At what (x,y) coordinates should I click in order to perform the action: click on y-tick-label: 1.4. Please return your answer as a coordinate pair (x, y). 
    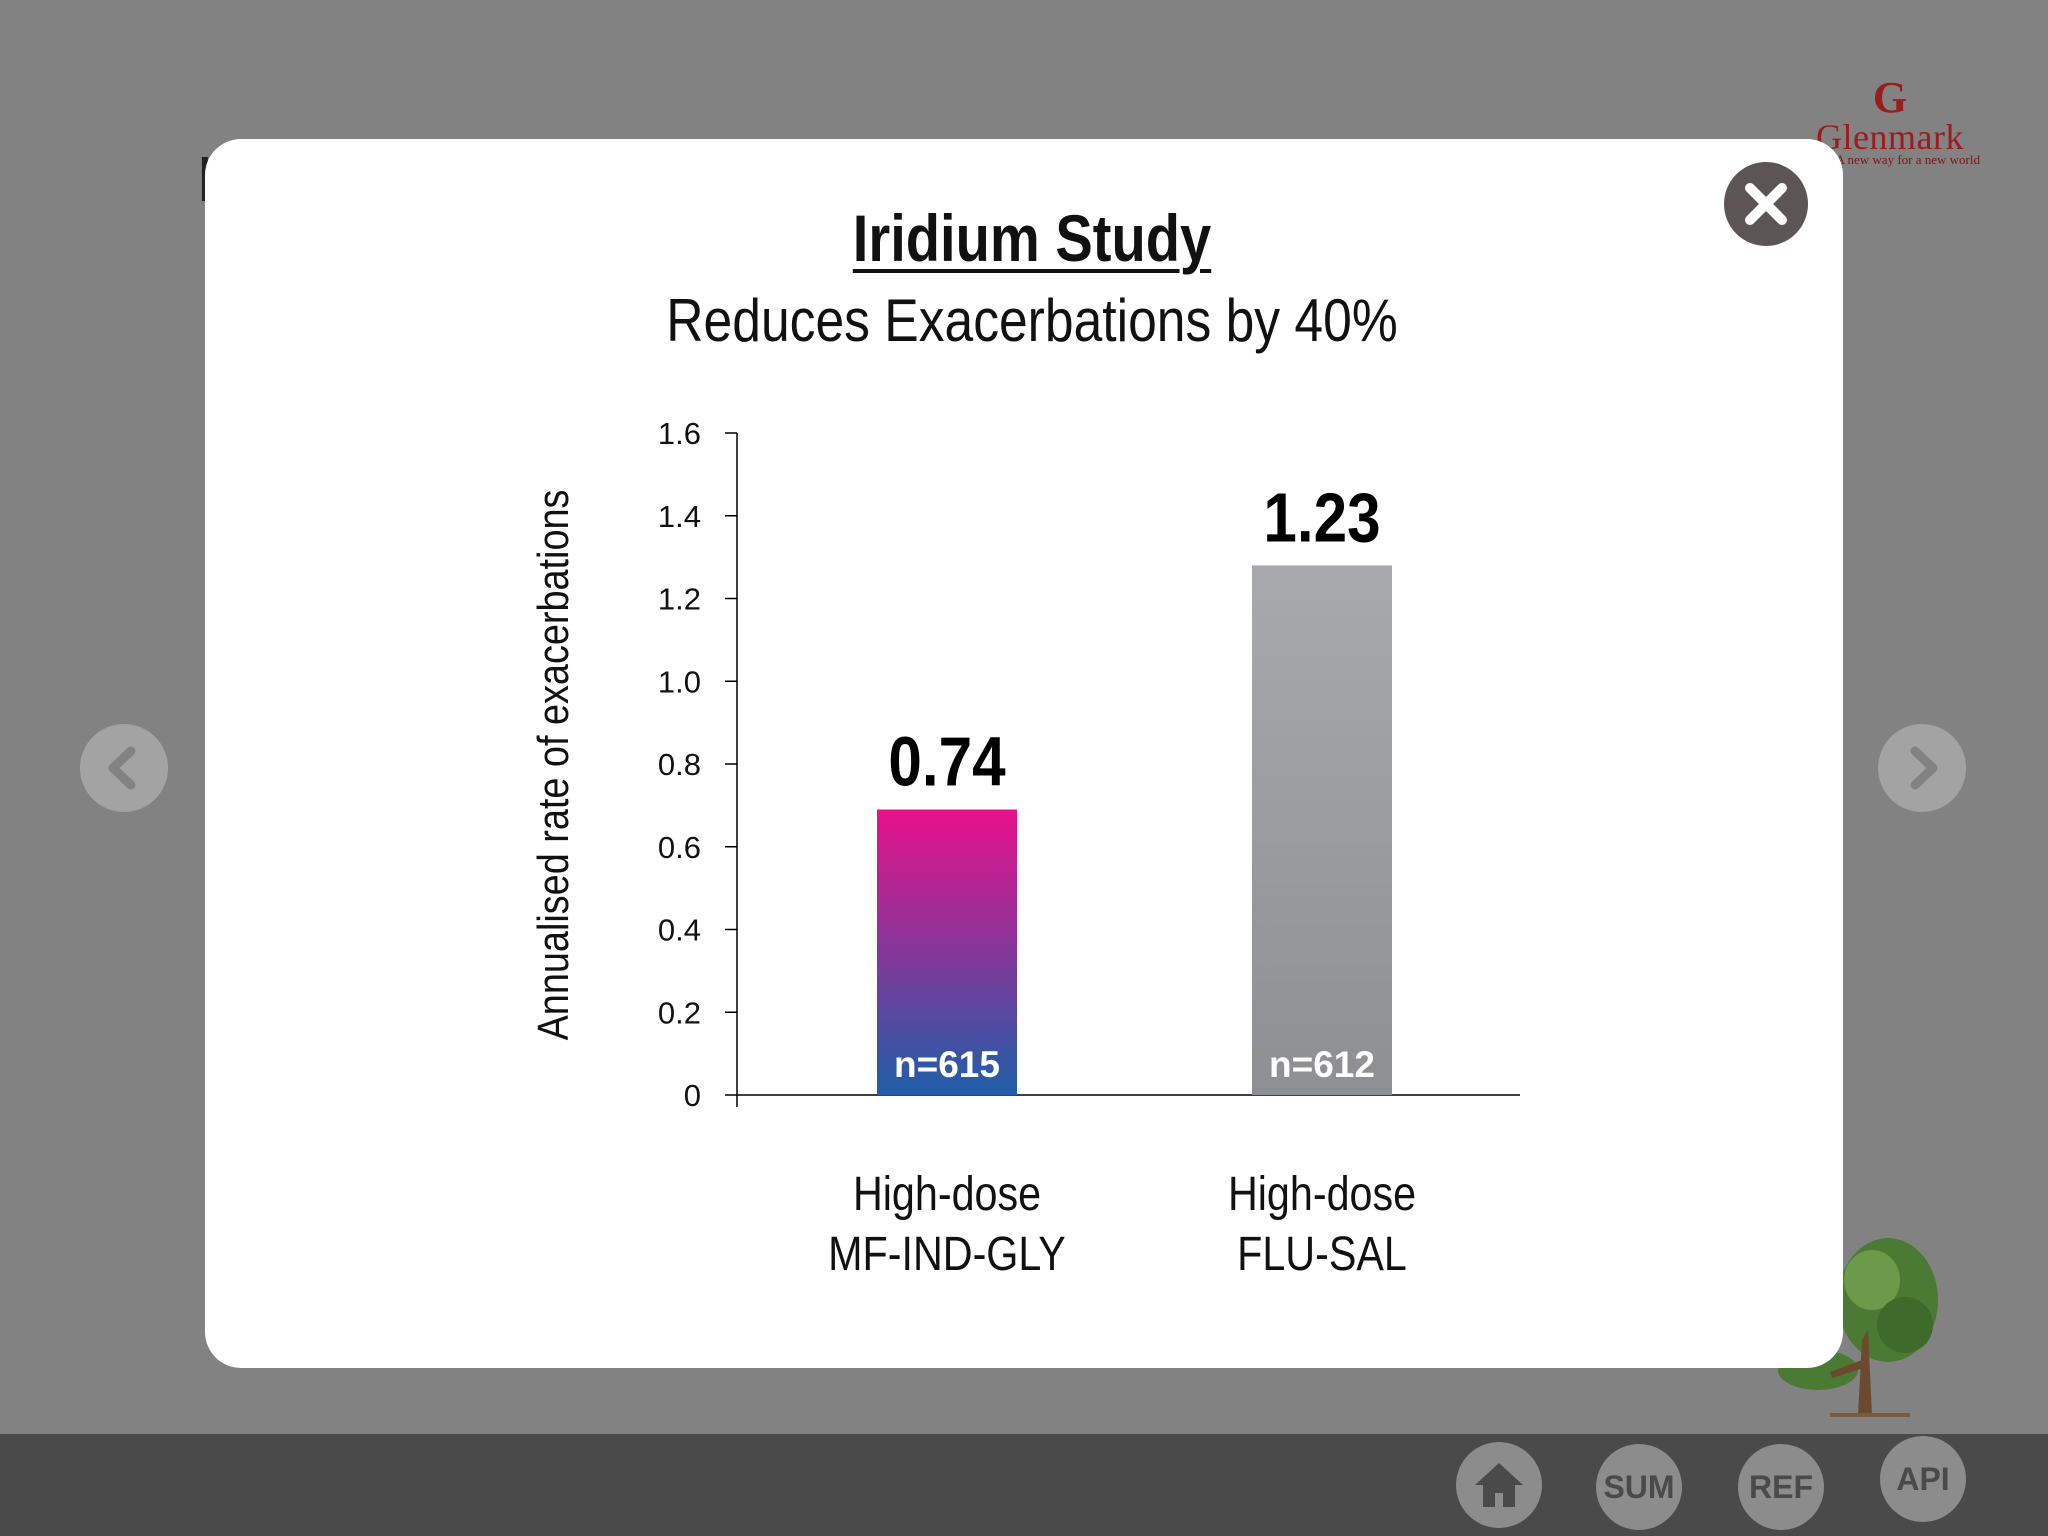
    Looking at the image, I should click on (679, 516).